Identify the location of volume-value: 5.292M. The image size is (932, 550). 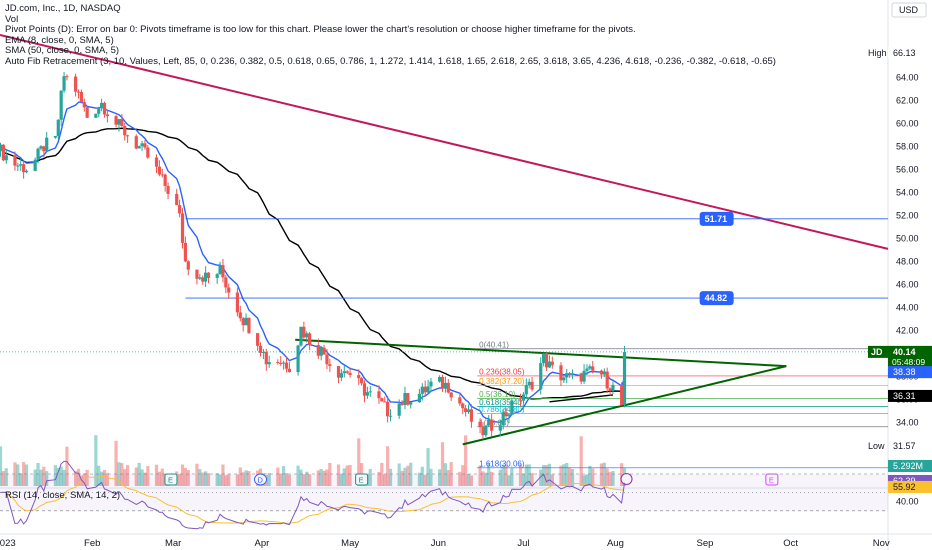
(908, 466).